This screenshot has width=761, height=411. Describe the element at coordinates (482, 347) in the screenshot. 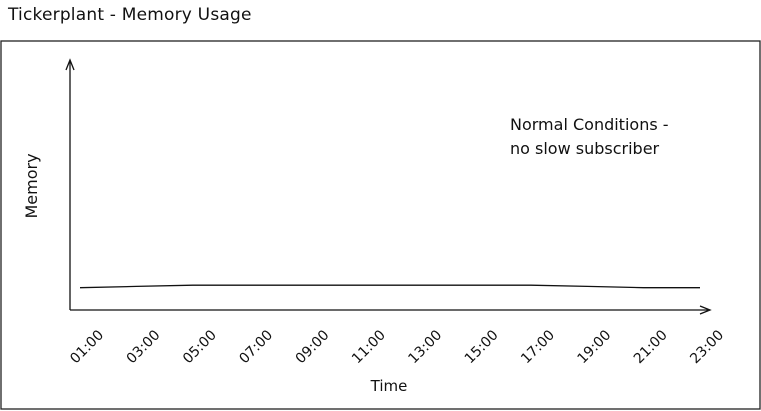

I see `x-tick-label: 15:00` at that location.